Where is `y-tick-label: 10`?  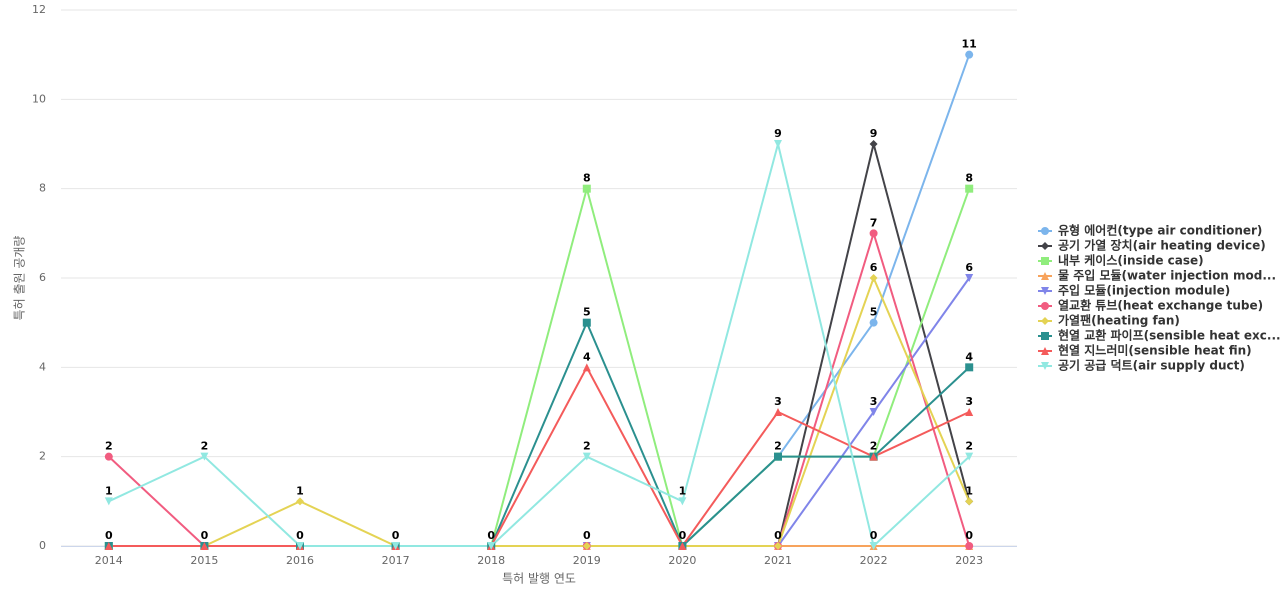 y-tick-label: 10 is located at coordinates (39, 98).